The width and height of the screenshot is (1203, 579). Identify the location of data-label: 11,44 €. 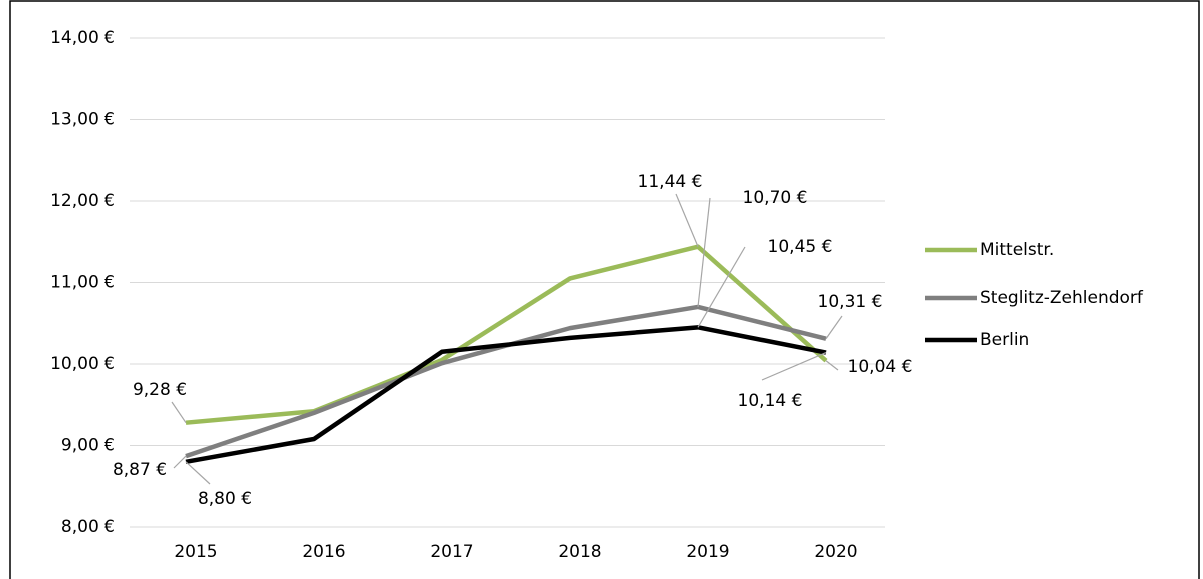
(670, 182).